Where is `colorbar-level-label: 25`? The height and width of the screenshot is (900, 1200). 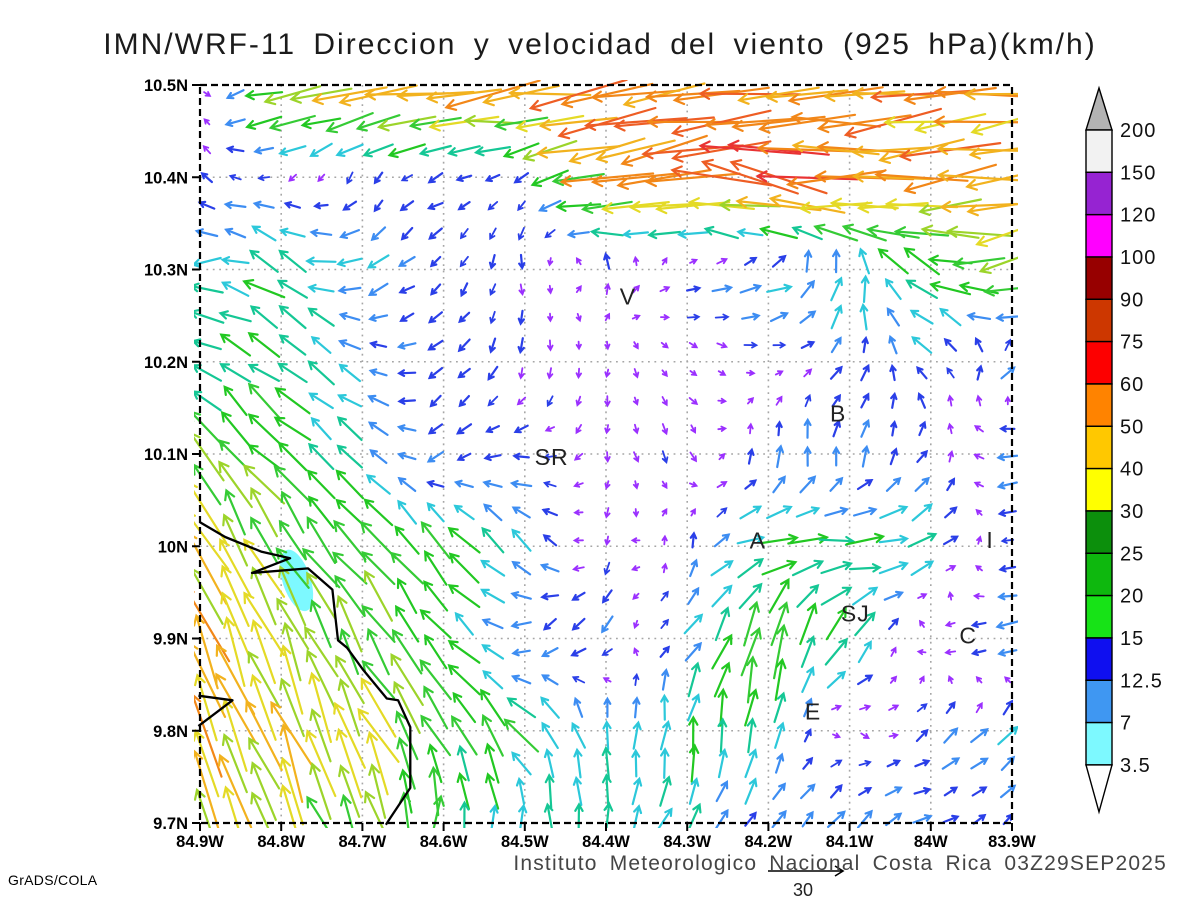 colorbar-level-label: 25 is located at coordinates (1132, 554).